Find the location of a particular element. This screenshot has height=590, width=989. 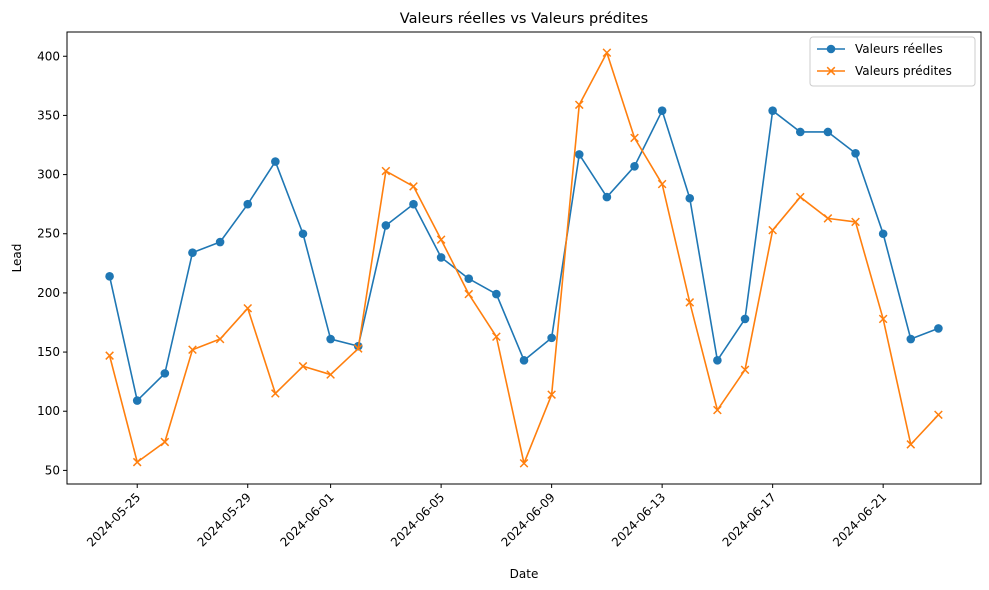

legend-label: Valeurs réelles is located at coordinates (899, 49).